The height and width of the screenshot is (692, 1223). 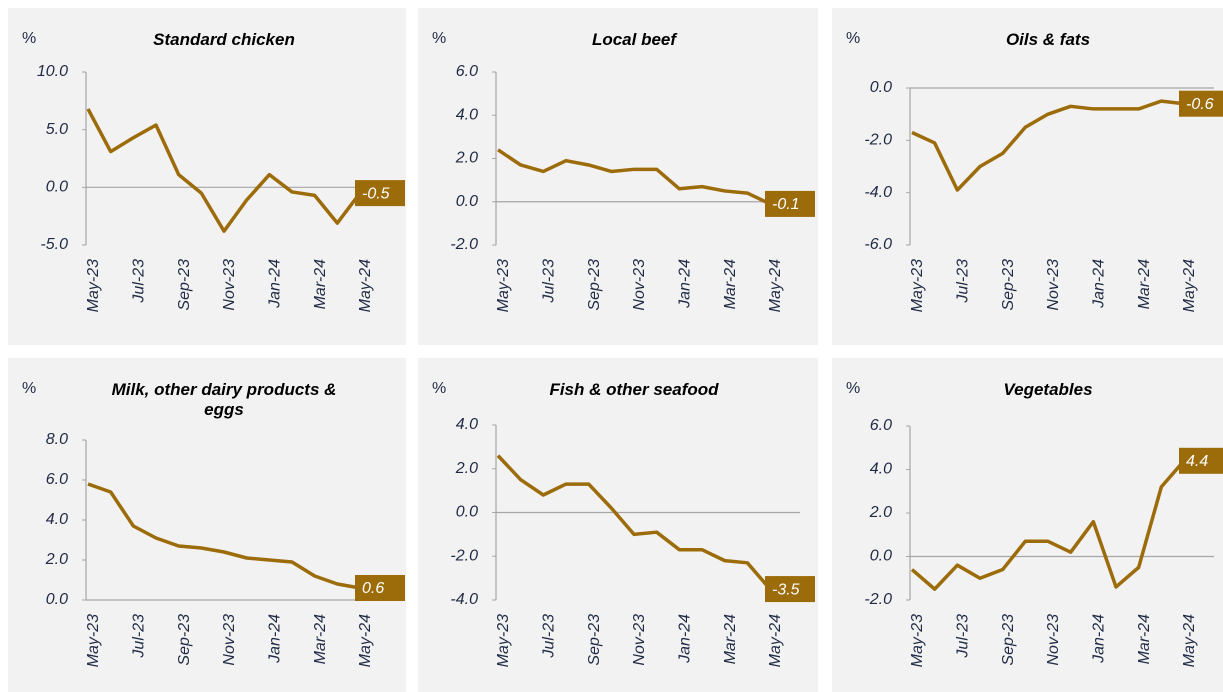 I want to click on end-label: -0.6, so click(x=1200, y=104).